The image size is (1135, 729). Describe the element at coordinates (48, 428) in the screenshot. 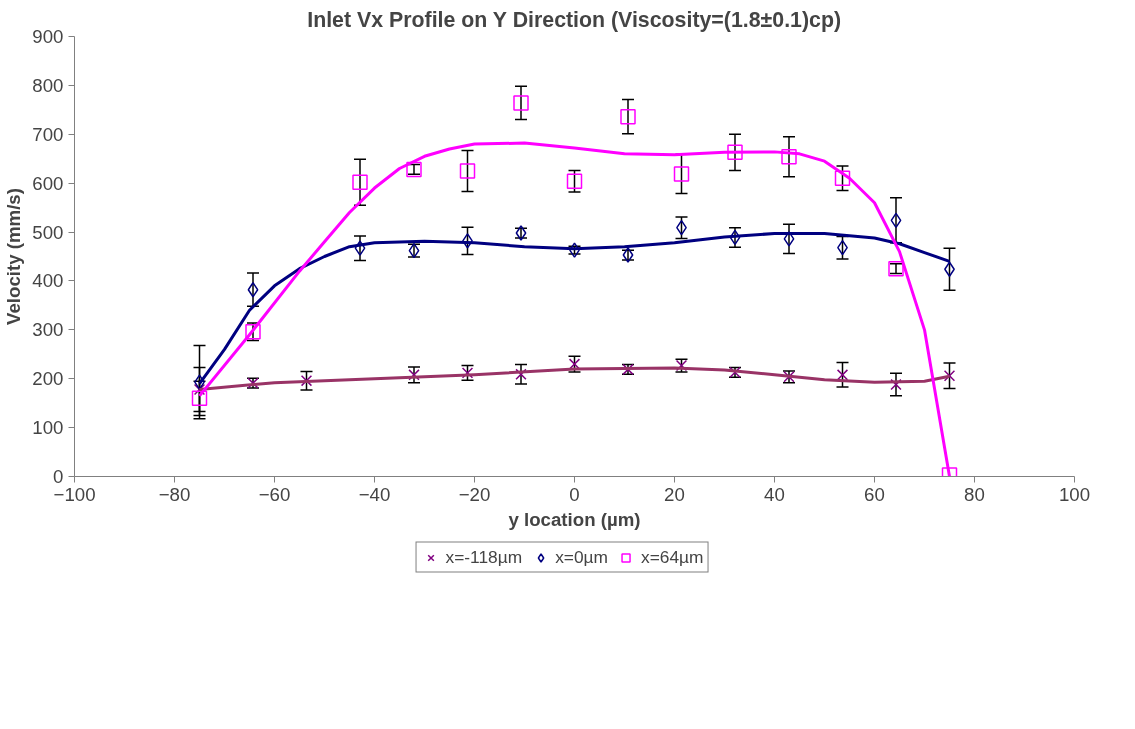

I see `y-tick-label: 100` at that location.